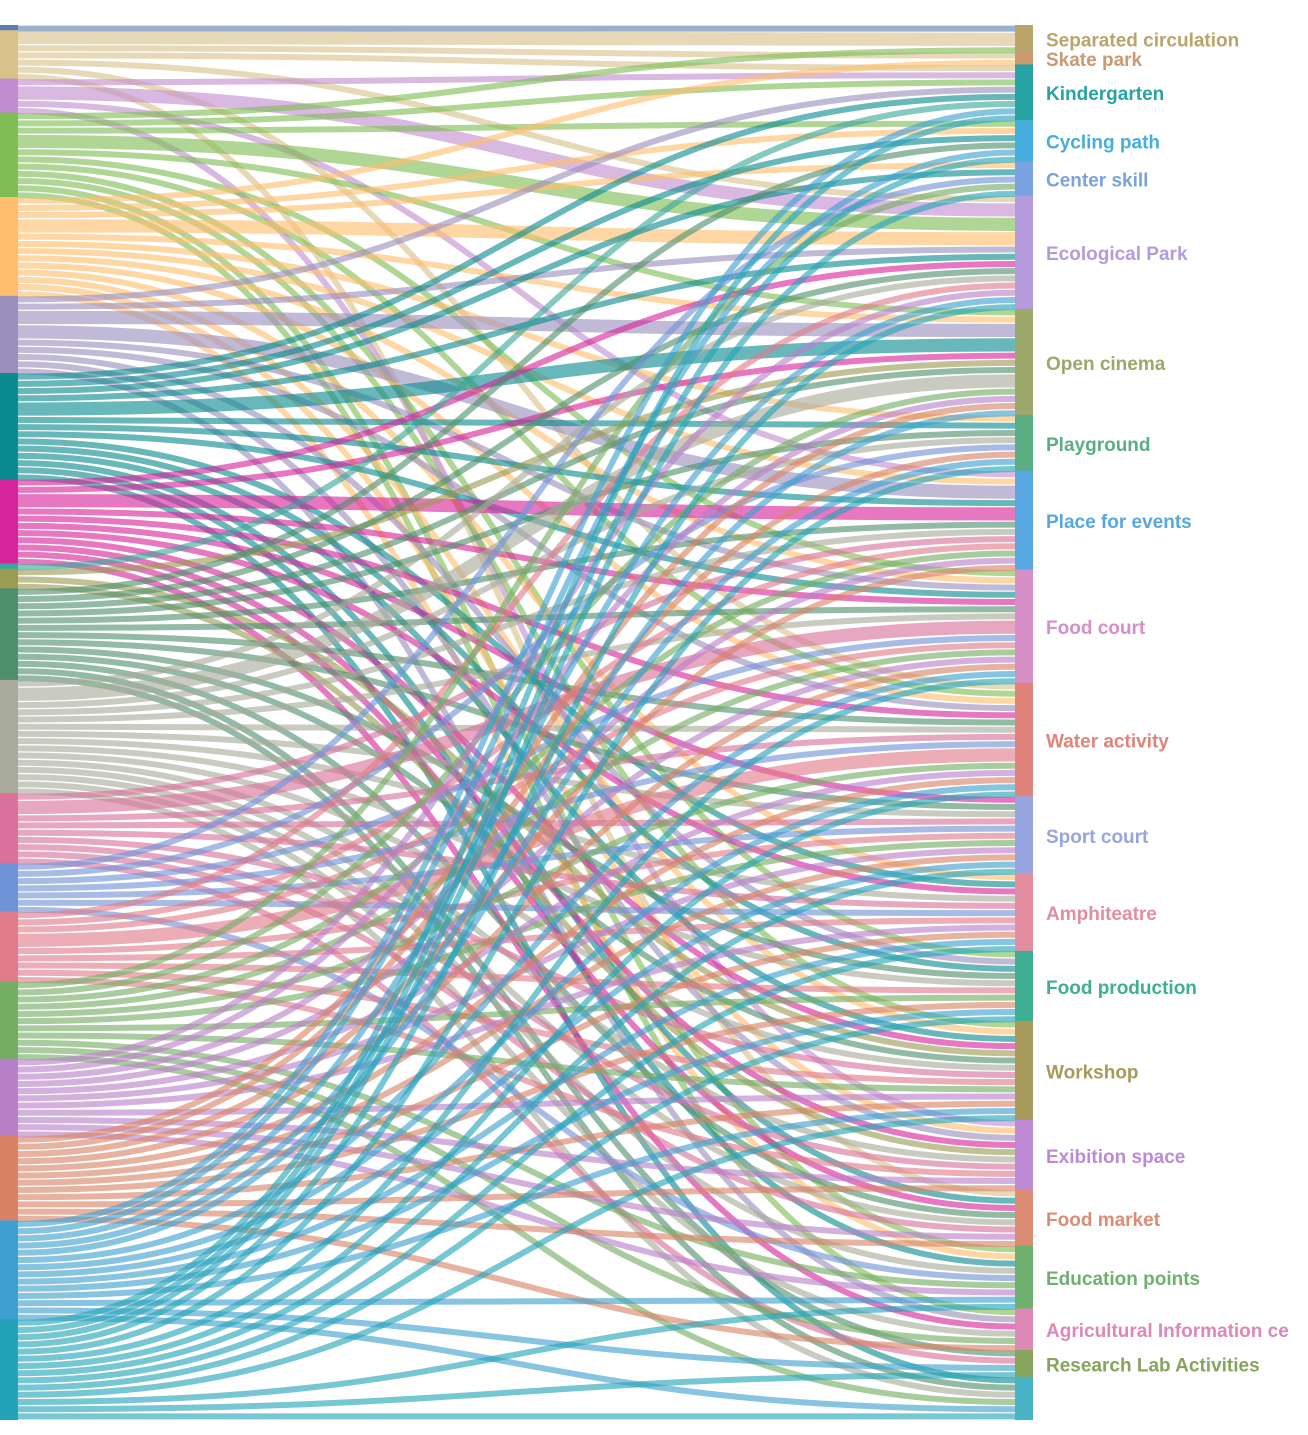  What do you see at coordinates (1097, 180) in the screenshot?
I see `right-node-label: Center skill` at bounding box center [1097, 180].